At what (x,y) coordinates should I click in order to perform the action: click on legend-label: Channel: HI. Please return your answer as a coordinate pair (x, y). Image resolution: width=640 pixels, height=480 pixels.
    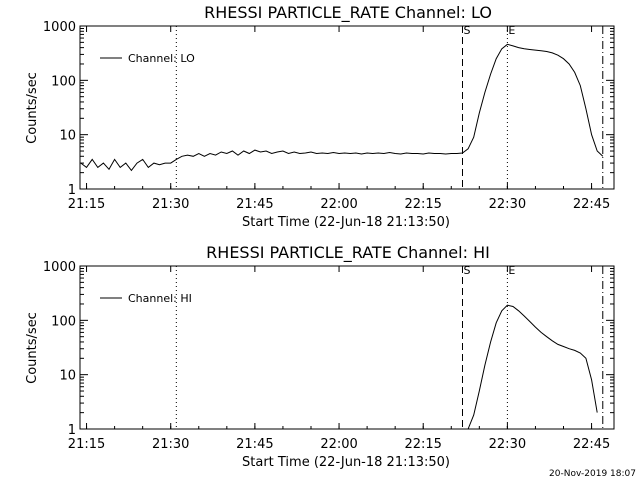
    Looking at the image, I should click on (160, 298).